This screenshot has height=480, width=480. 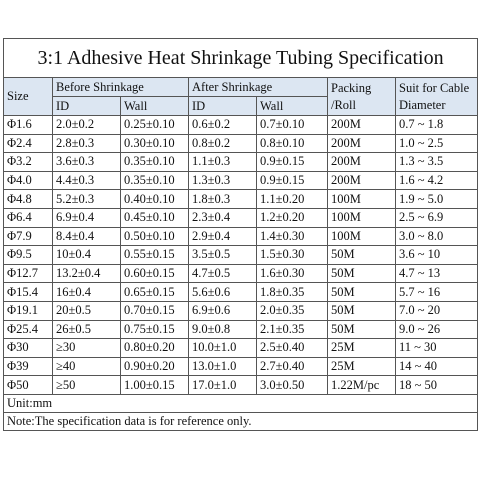 I want to click on spec-cell: ≥30, so click(x=86, y=348).